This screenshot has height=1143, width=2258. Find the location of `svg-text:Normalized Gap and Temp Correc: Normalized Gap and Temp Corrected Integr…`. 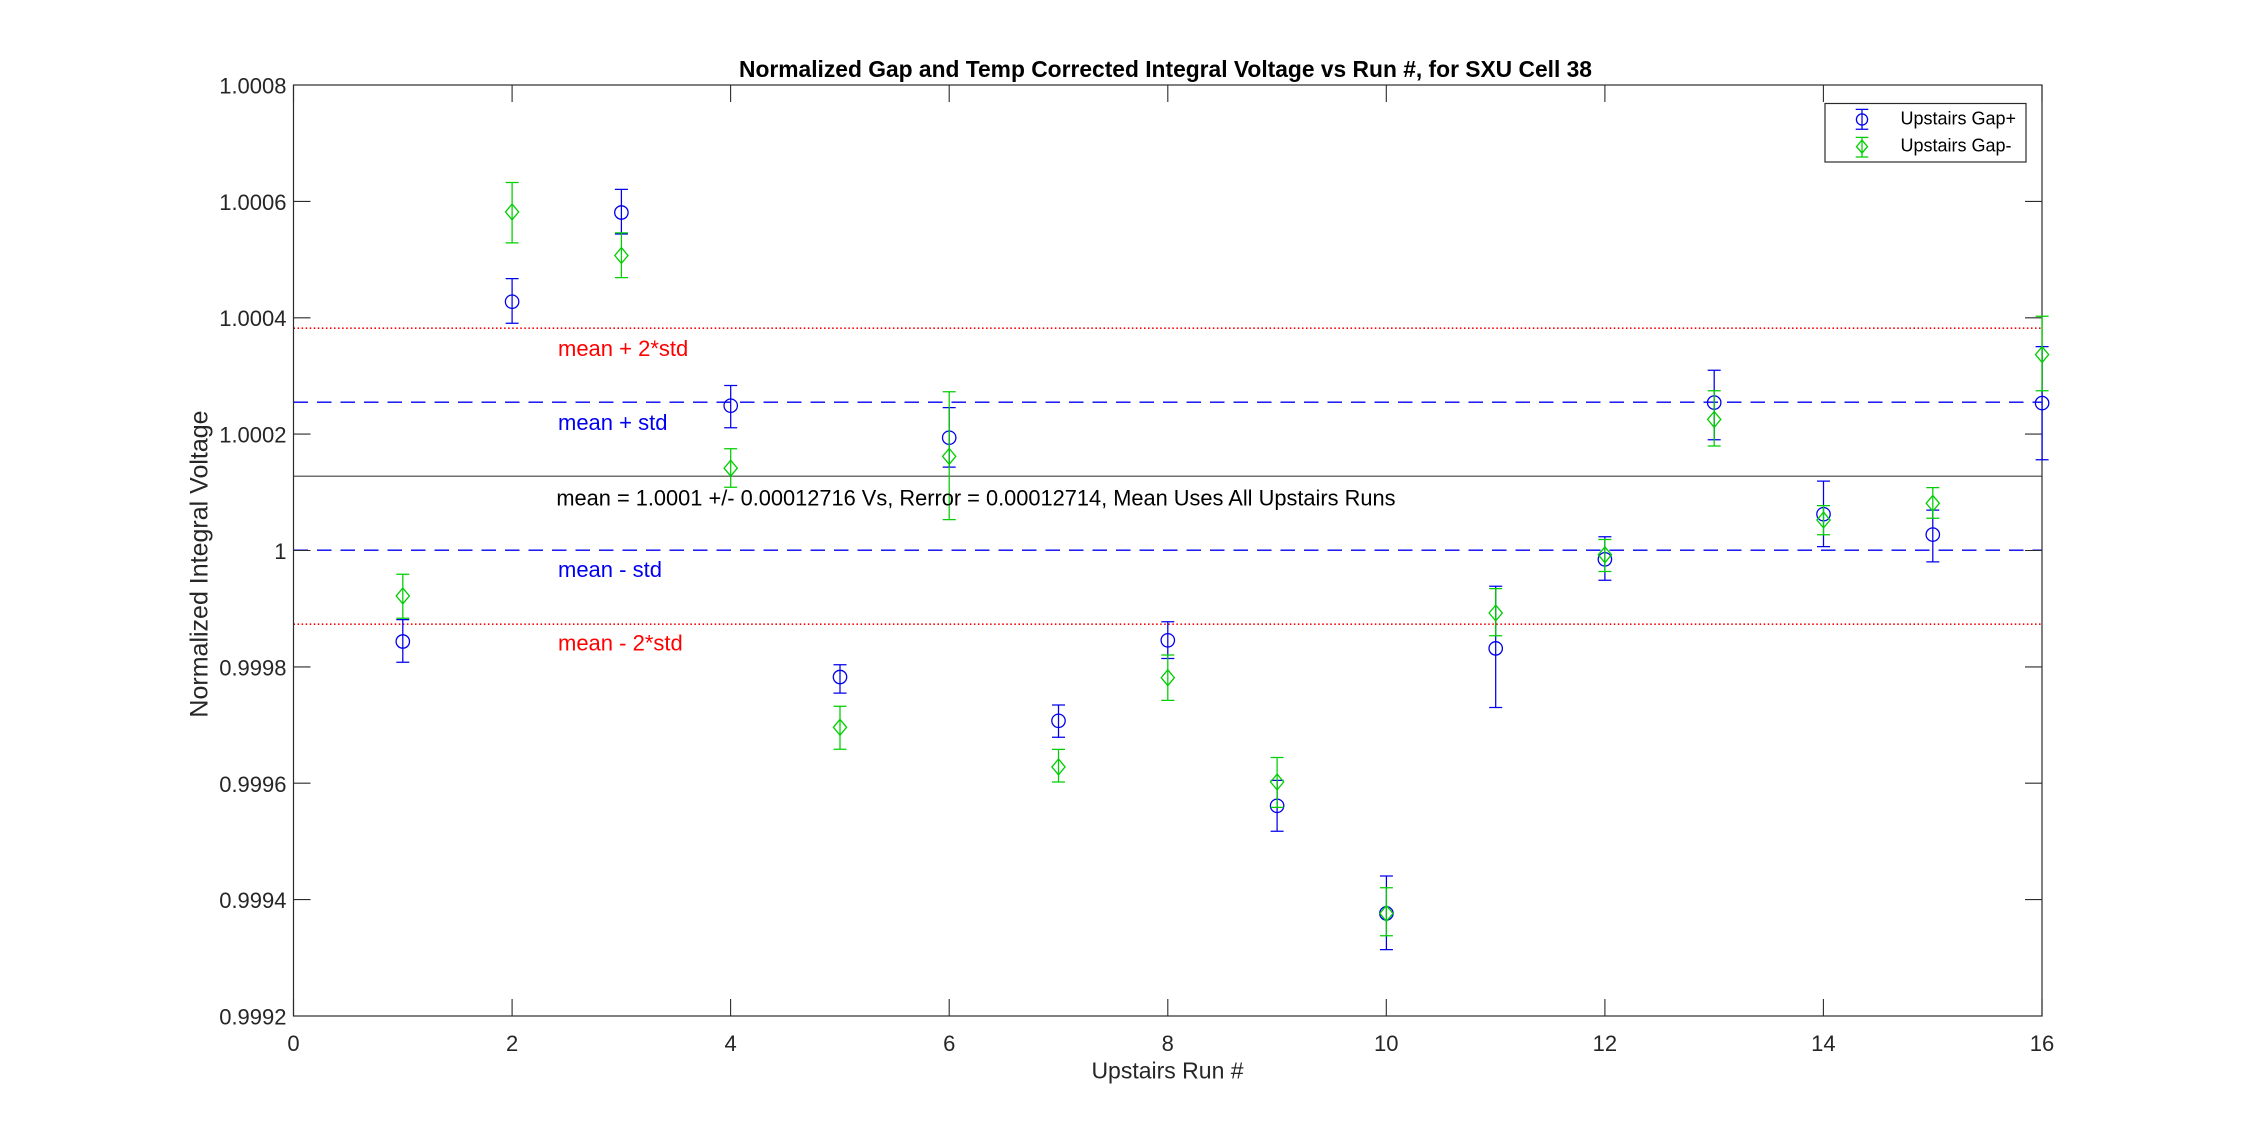

svg-text:Normalized Gap and Temp Correc: Normalized Gap and Temp Corrected Integr… is located at coordinates (1165, 69).